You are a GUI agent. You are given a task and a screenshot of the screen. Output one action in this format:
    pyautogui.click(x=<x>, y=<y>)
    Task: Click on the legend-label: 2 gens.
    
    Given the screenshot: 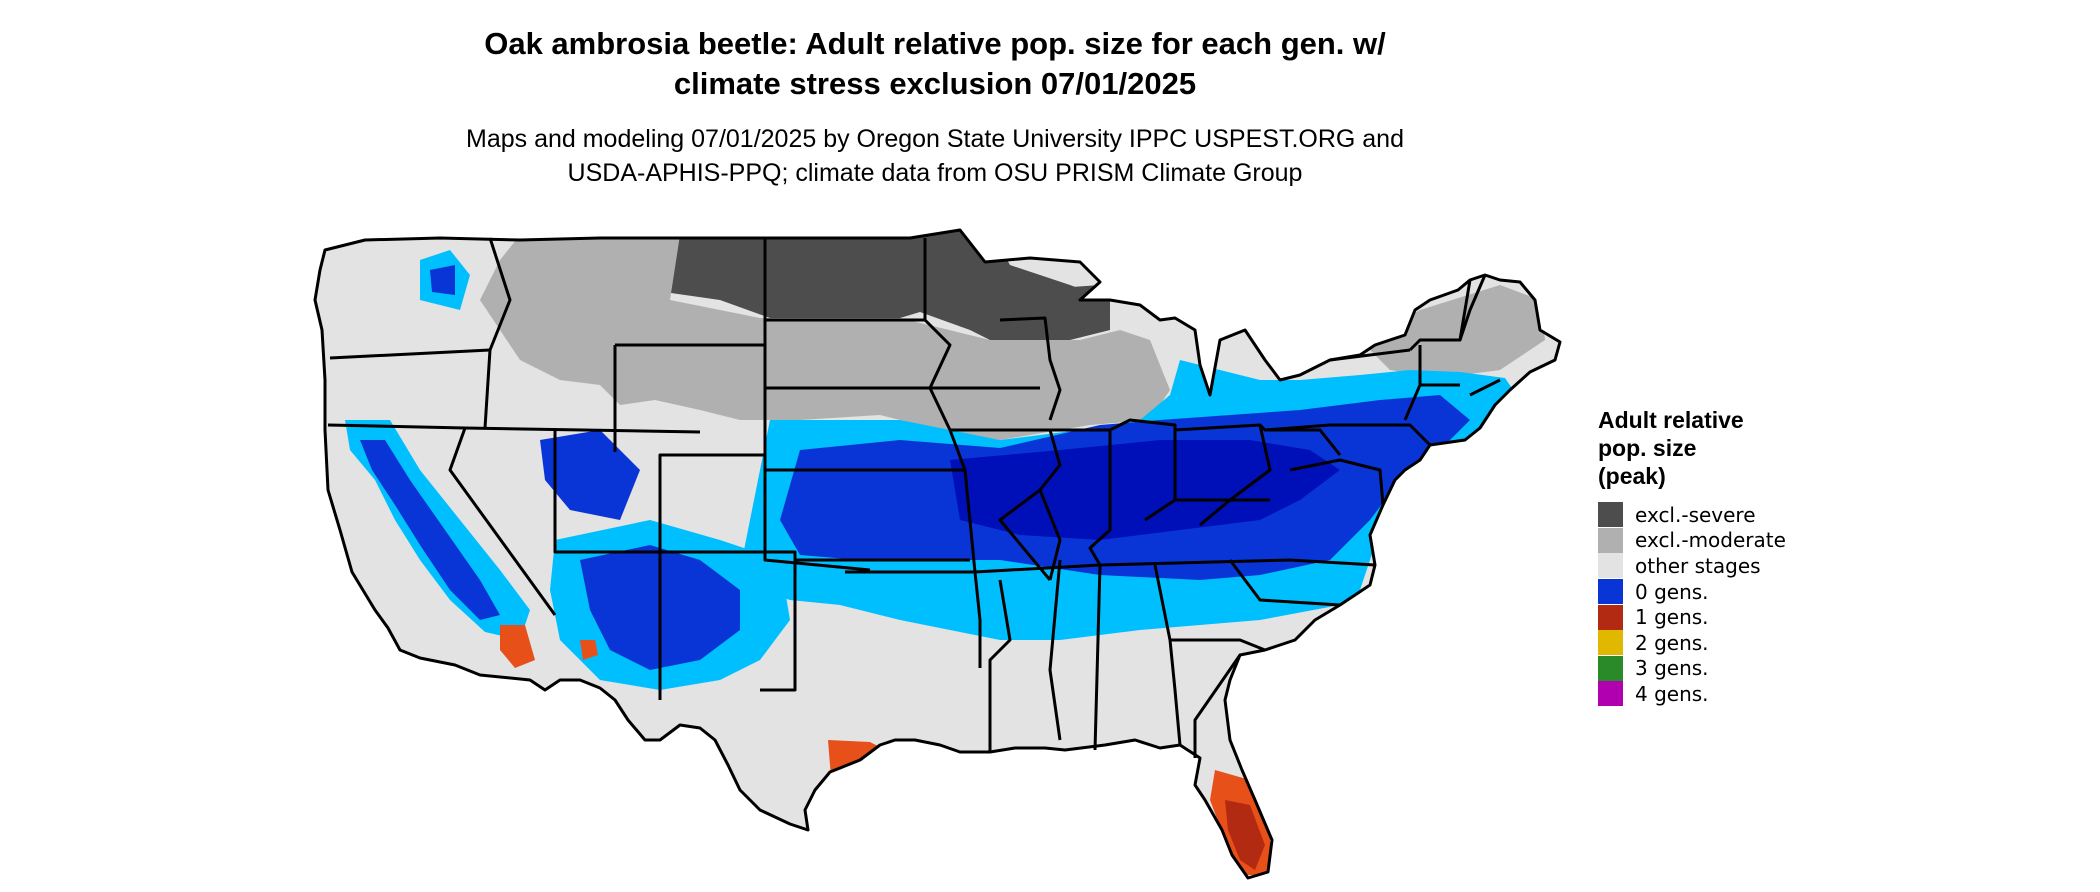 What is the action you would take?
    pyautogui.click(x=1672, y=642)
    